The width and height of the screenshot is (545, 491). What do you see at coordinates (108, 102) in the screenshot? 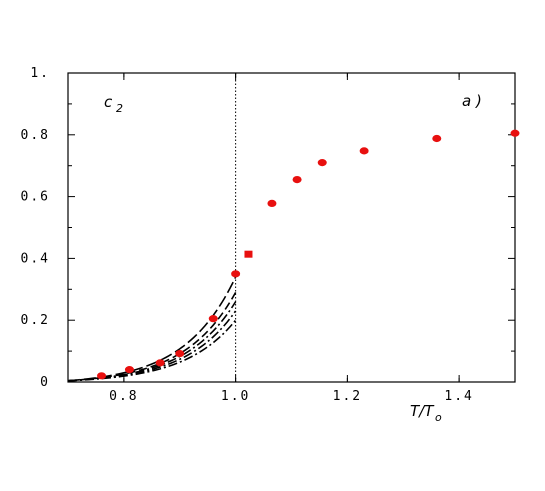
I see `y-axis-label: c` at bounding box center [108, 102].